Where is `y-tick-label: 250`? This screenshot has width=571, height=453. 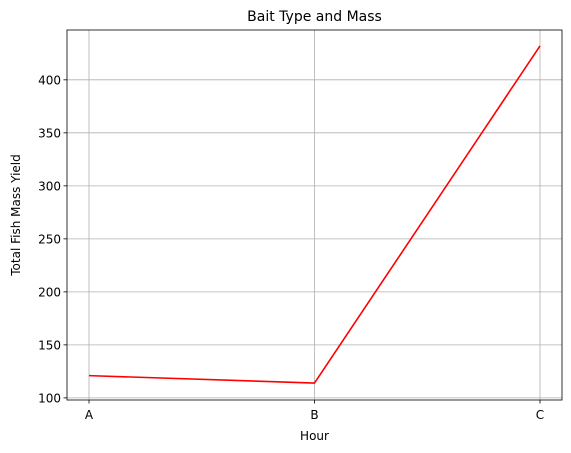 y-tick-label: 250 is located at coordinates (49, 239).